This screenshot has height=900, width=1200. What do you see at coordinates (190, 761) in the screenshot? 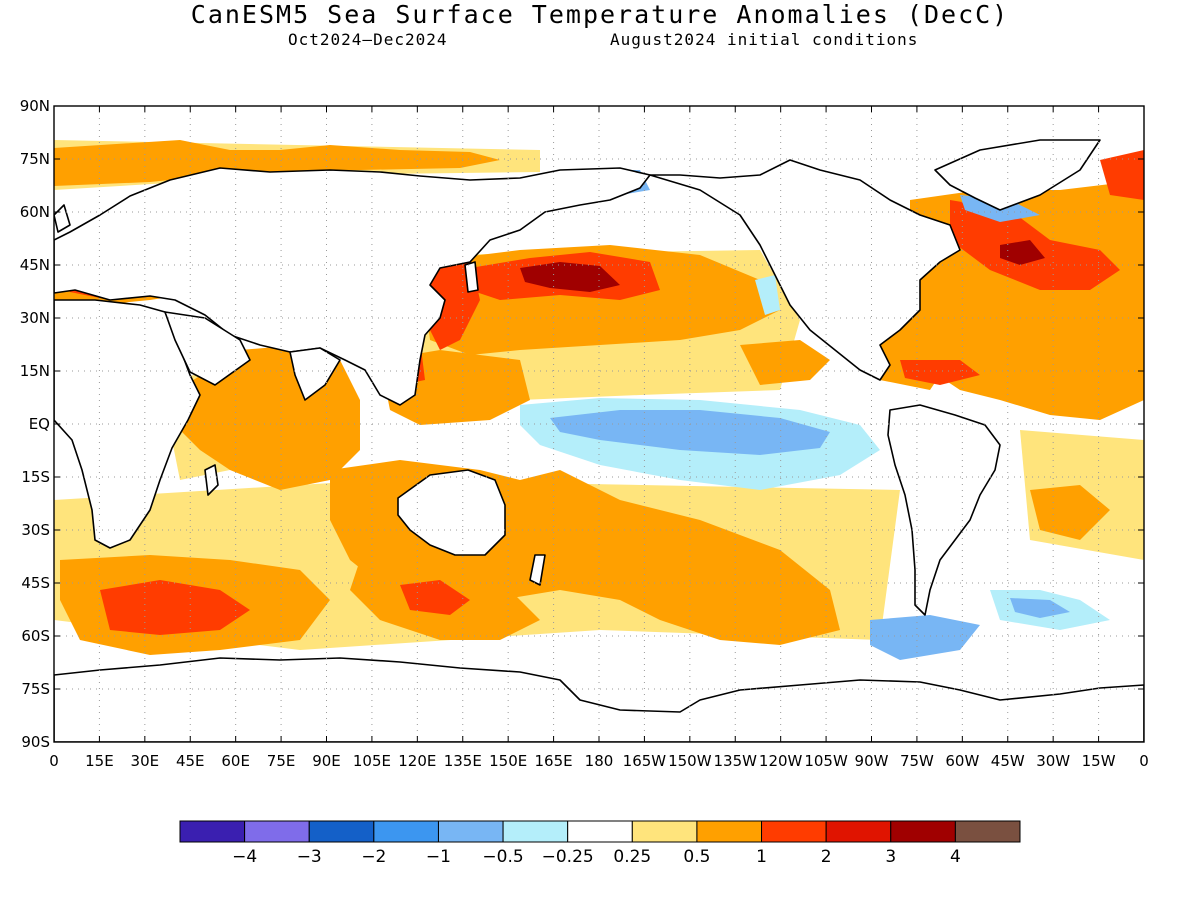
I see `lon-label: 45E` at bounding box center [190, 761].